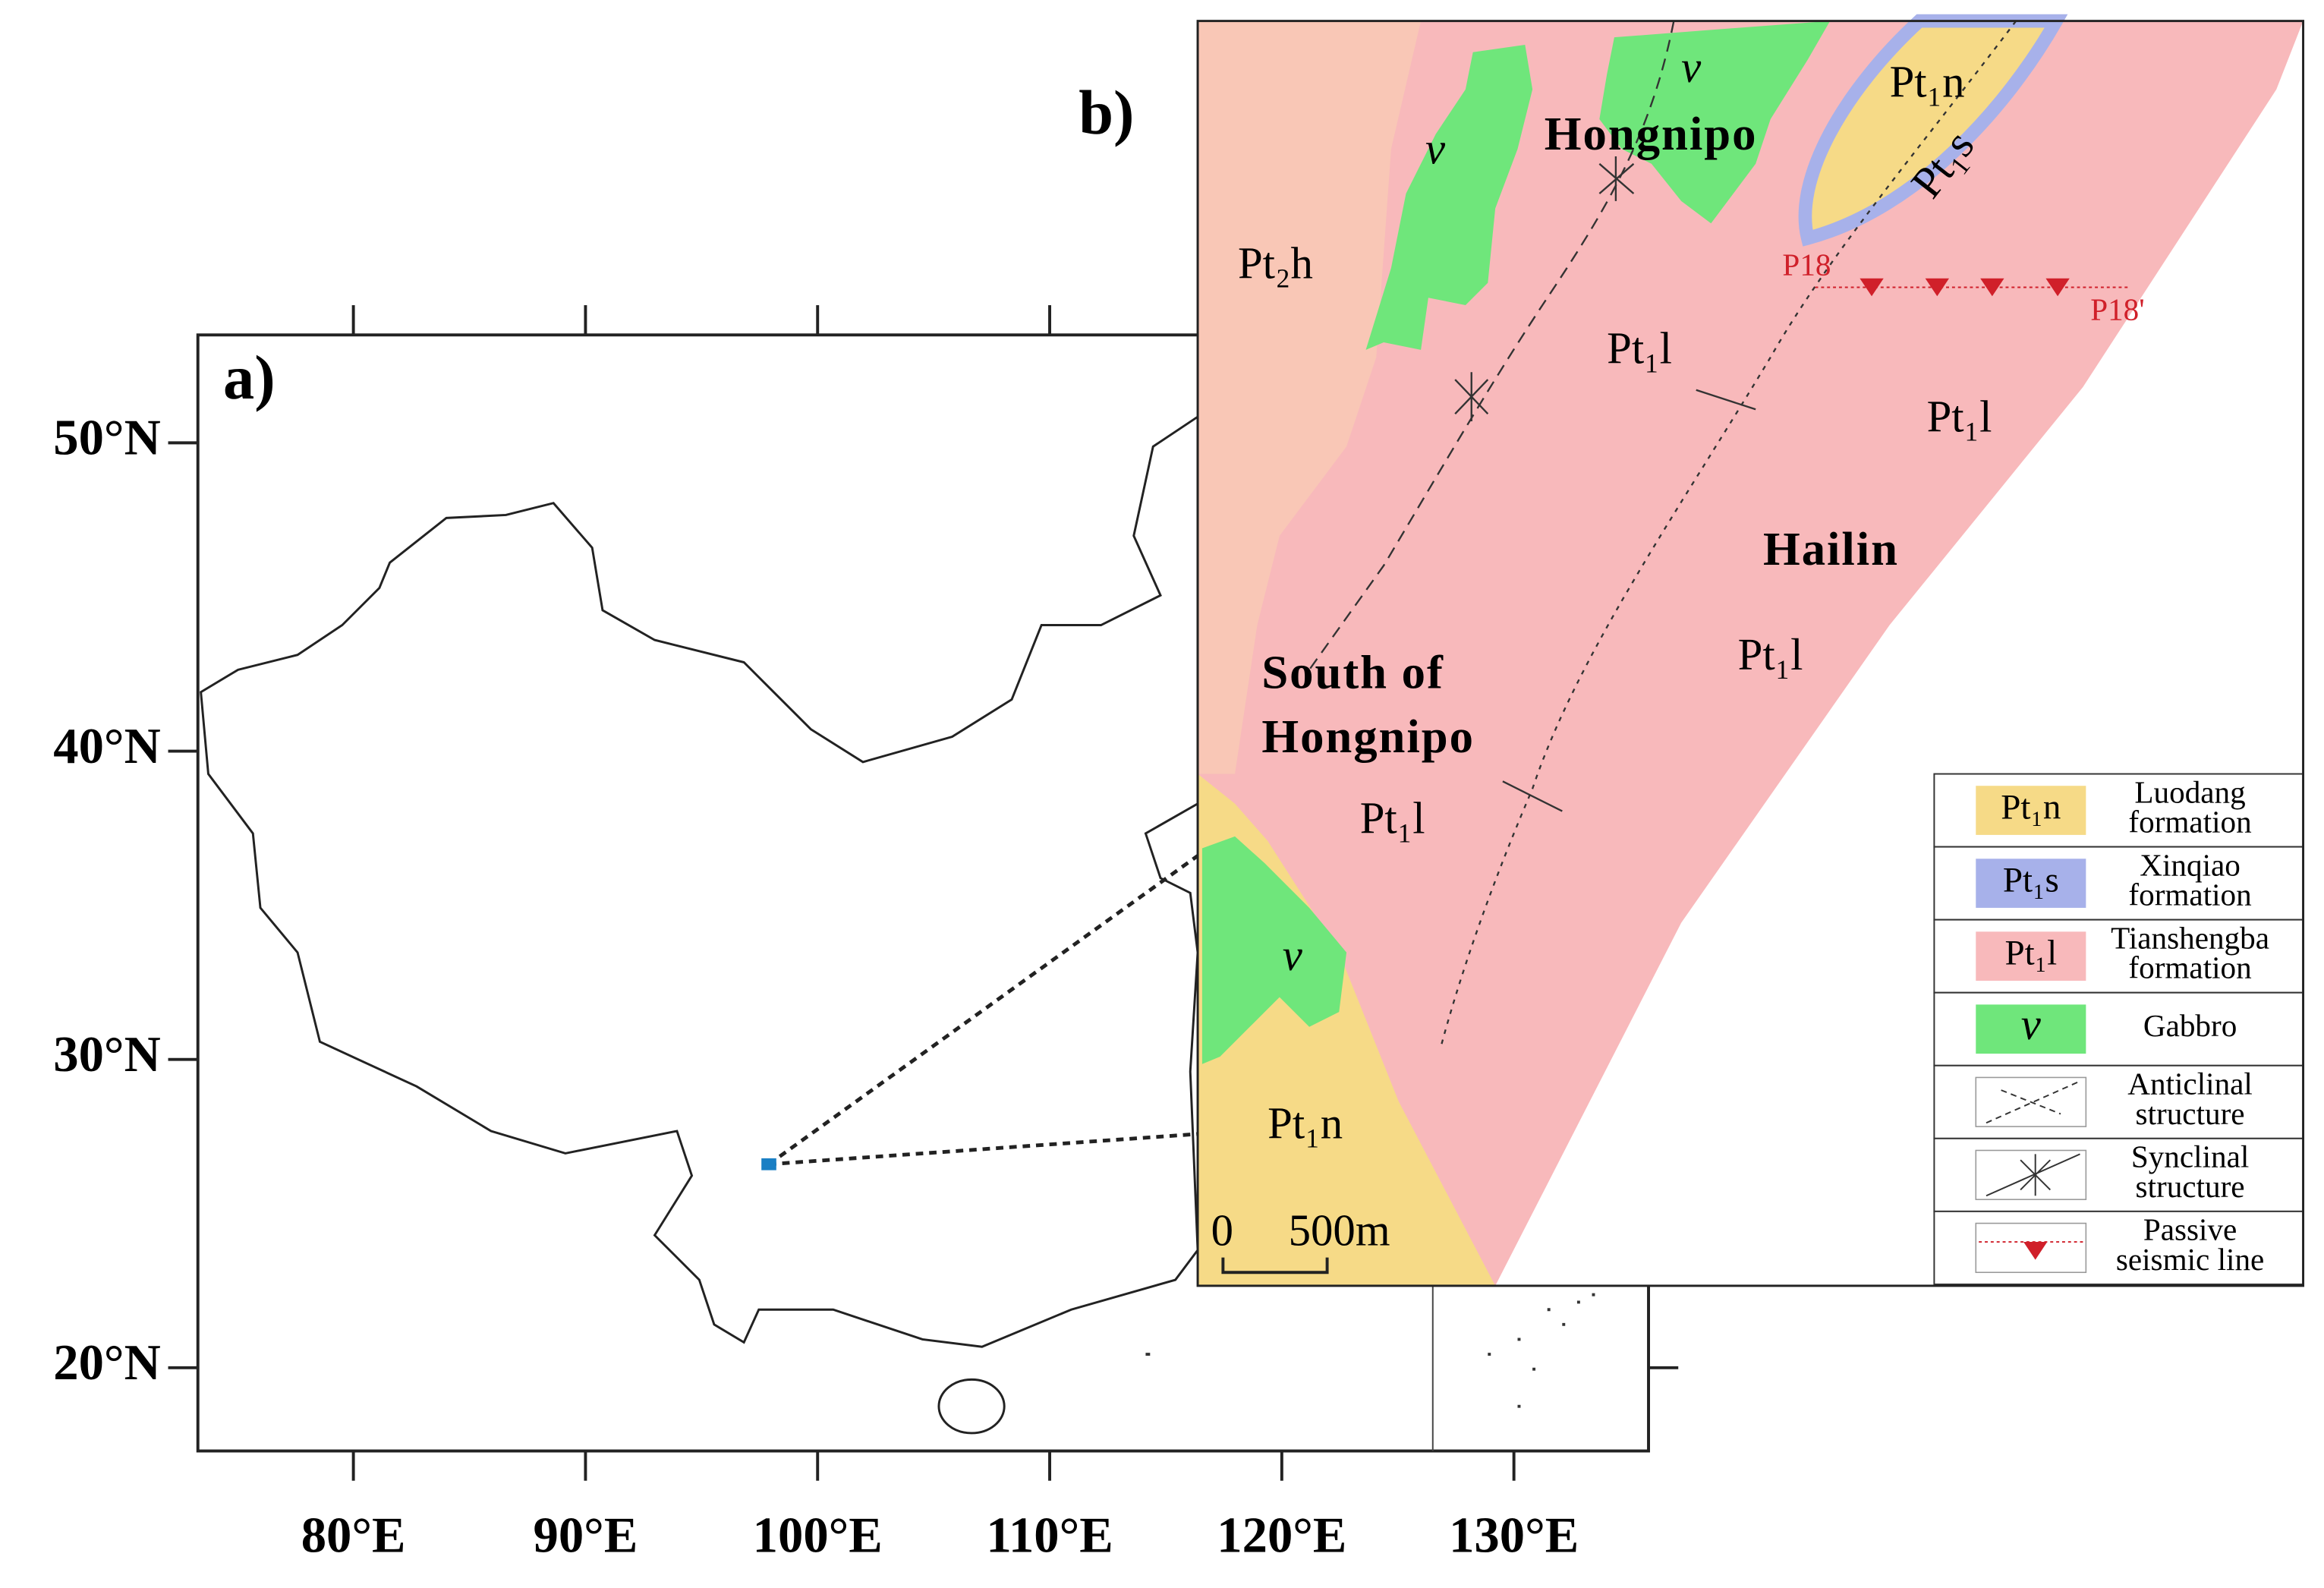 This screenshot has width=2324, height=1588. Describe the element at coordinates (2189, 791) in the screenshot. I see `legend-text: Luodang` at that location.